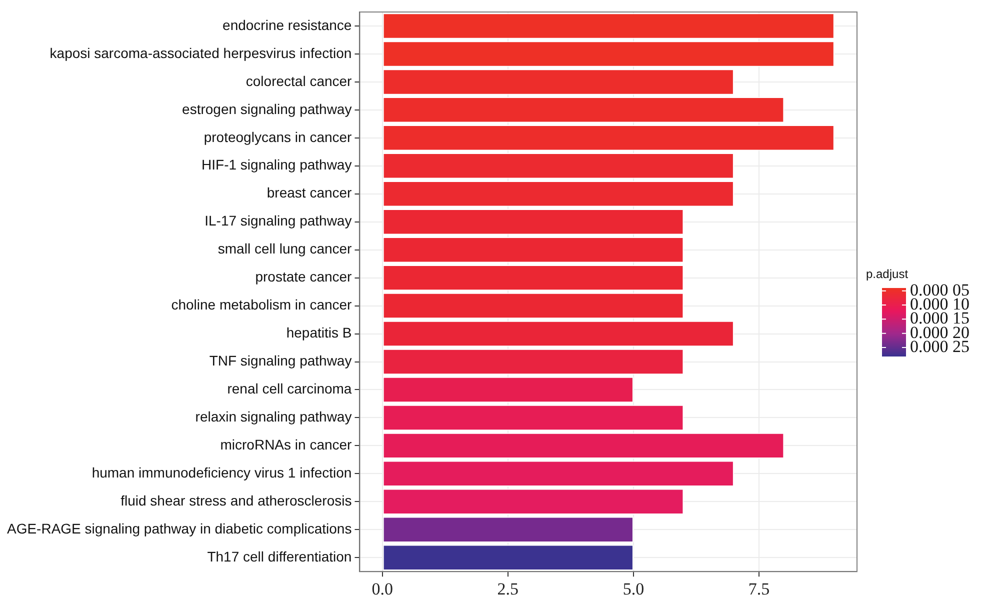 This screenshot has width=997, height=607. Describe the element at coordinates (278, 136) in the screenshot. I see `y-tick-label: proteoglycans in cancer` at that location.